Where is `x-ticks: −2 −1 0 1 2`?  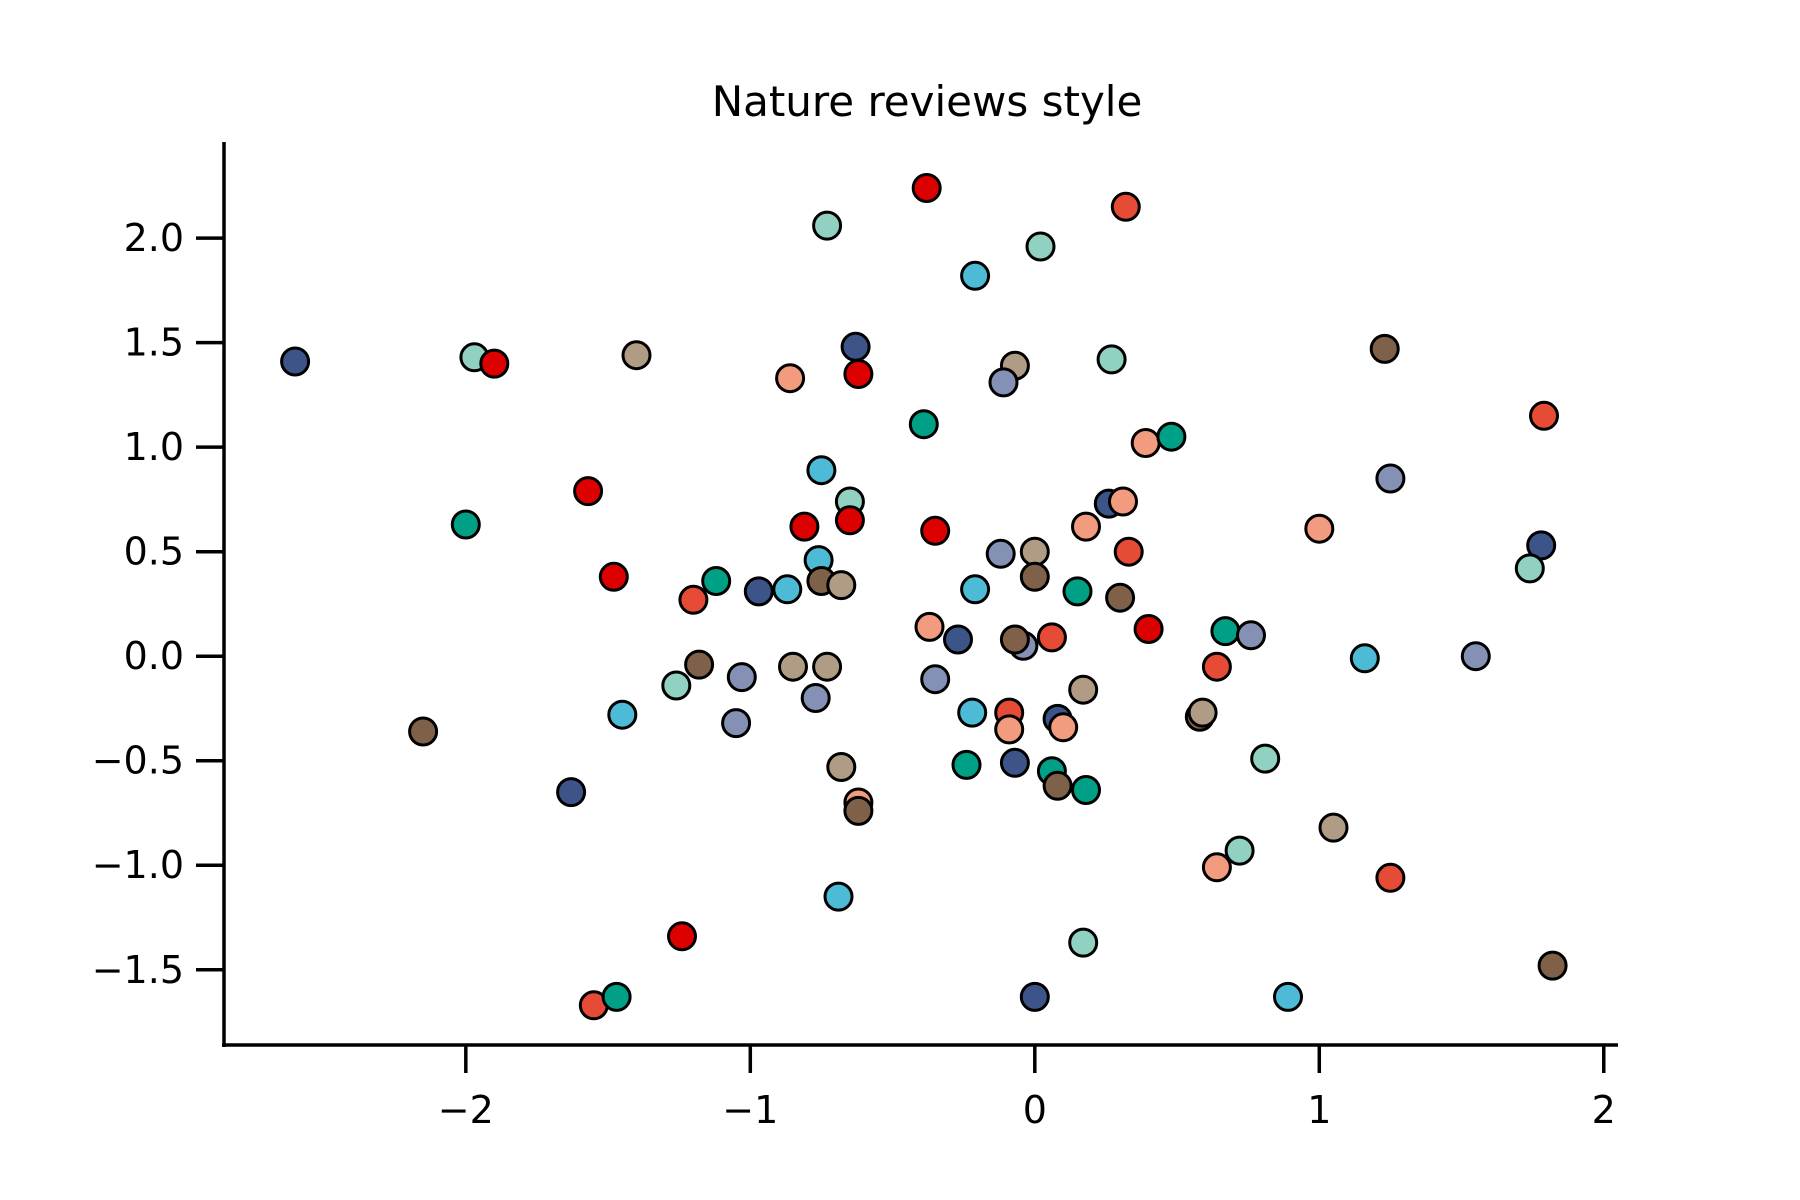
x-ticks: −2 −1 0 1 2 is located at coordinates (1027, 1089).